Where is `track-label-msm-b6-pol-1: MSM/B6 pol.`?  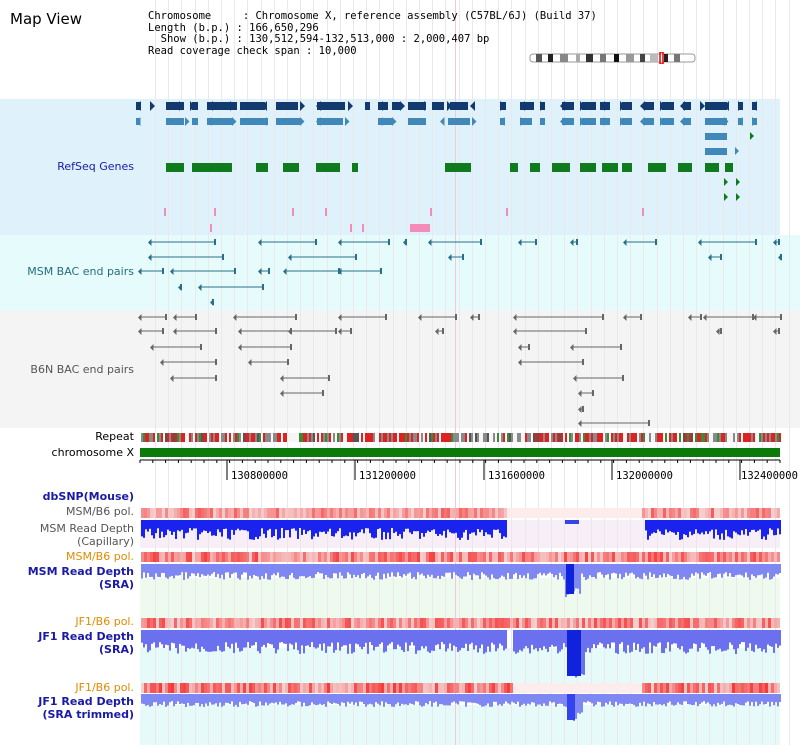
track-label-msm-b6-pol-1: MSM/B6 pol. is located at coordinates (100, 511).